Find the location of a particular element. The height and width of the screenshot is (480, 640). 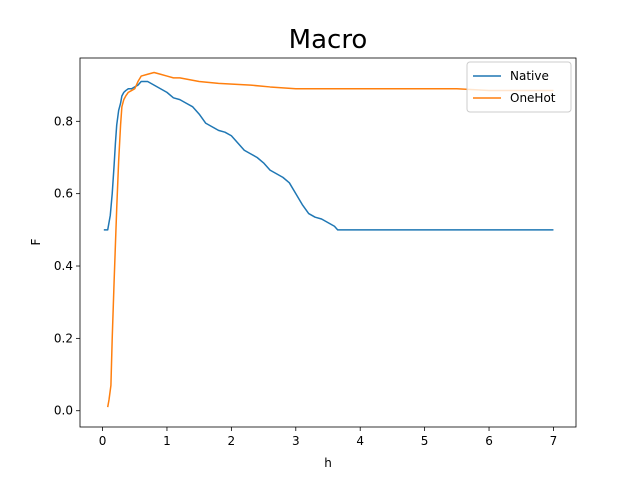

legend-label-onehot: OneHot is located at coordinates (533, 98).